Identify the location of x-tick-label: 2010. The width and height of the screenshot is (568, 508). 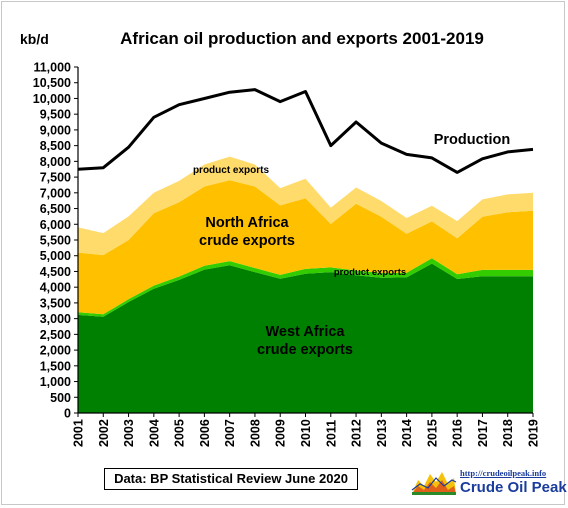
(306, 433).